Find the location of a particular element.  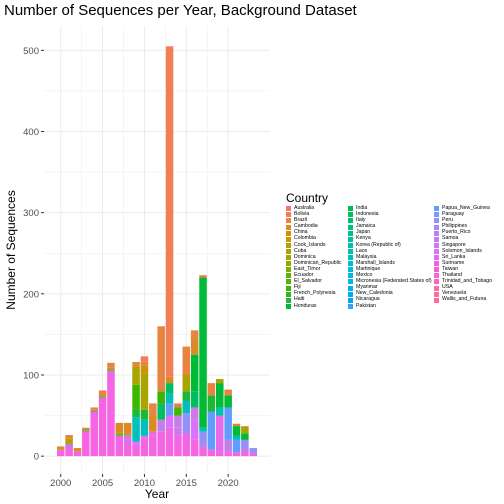

legend-label: Samoa is located at coordinates (450, 238).